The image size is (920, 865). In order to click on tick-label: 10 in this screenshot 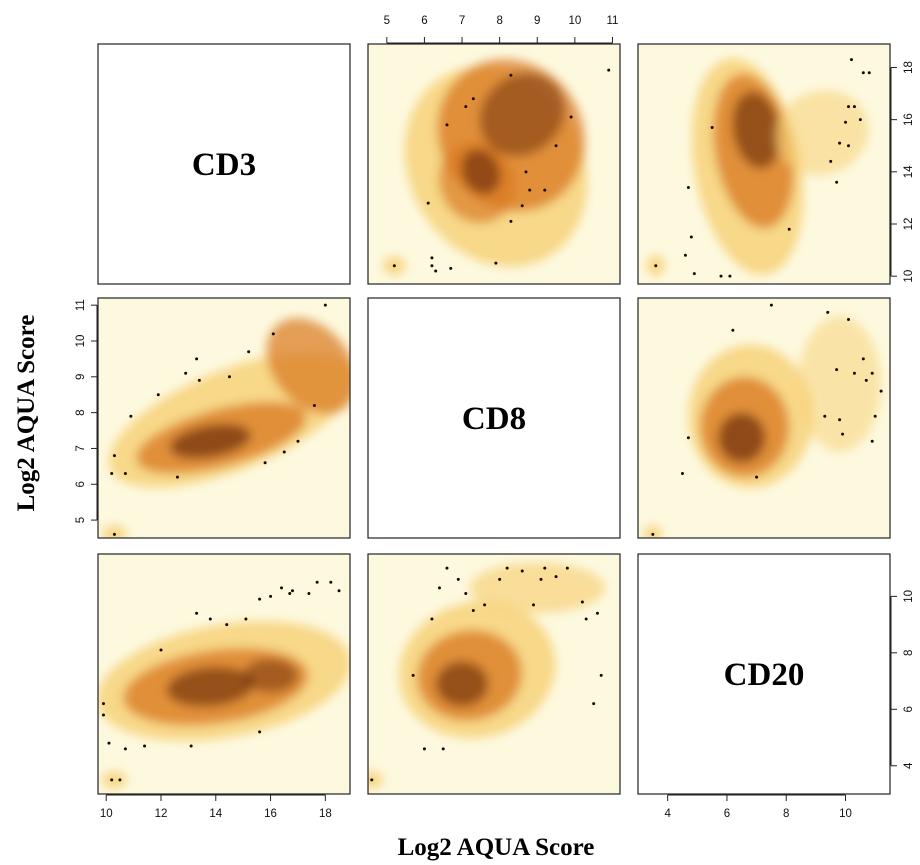, I will do `click(909, 596)`.